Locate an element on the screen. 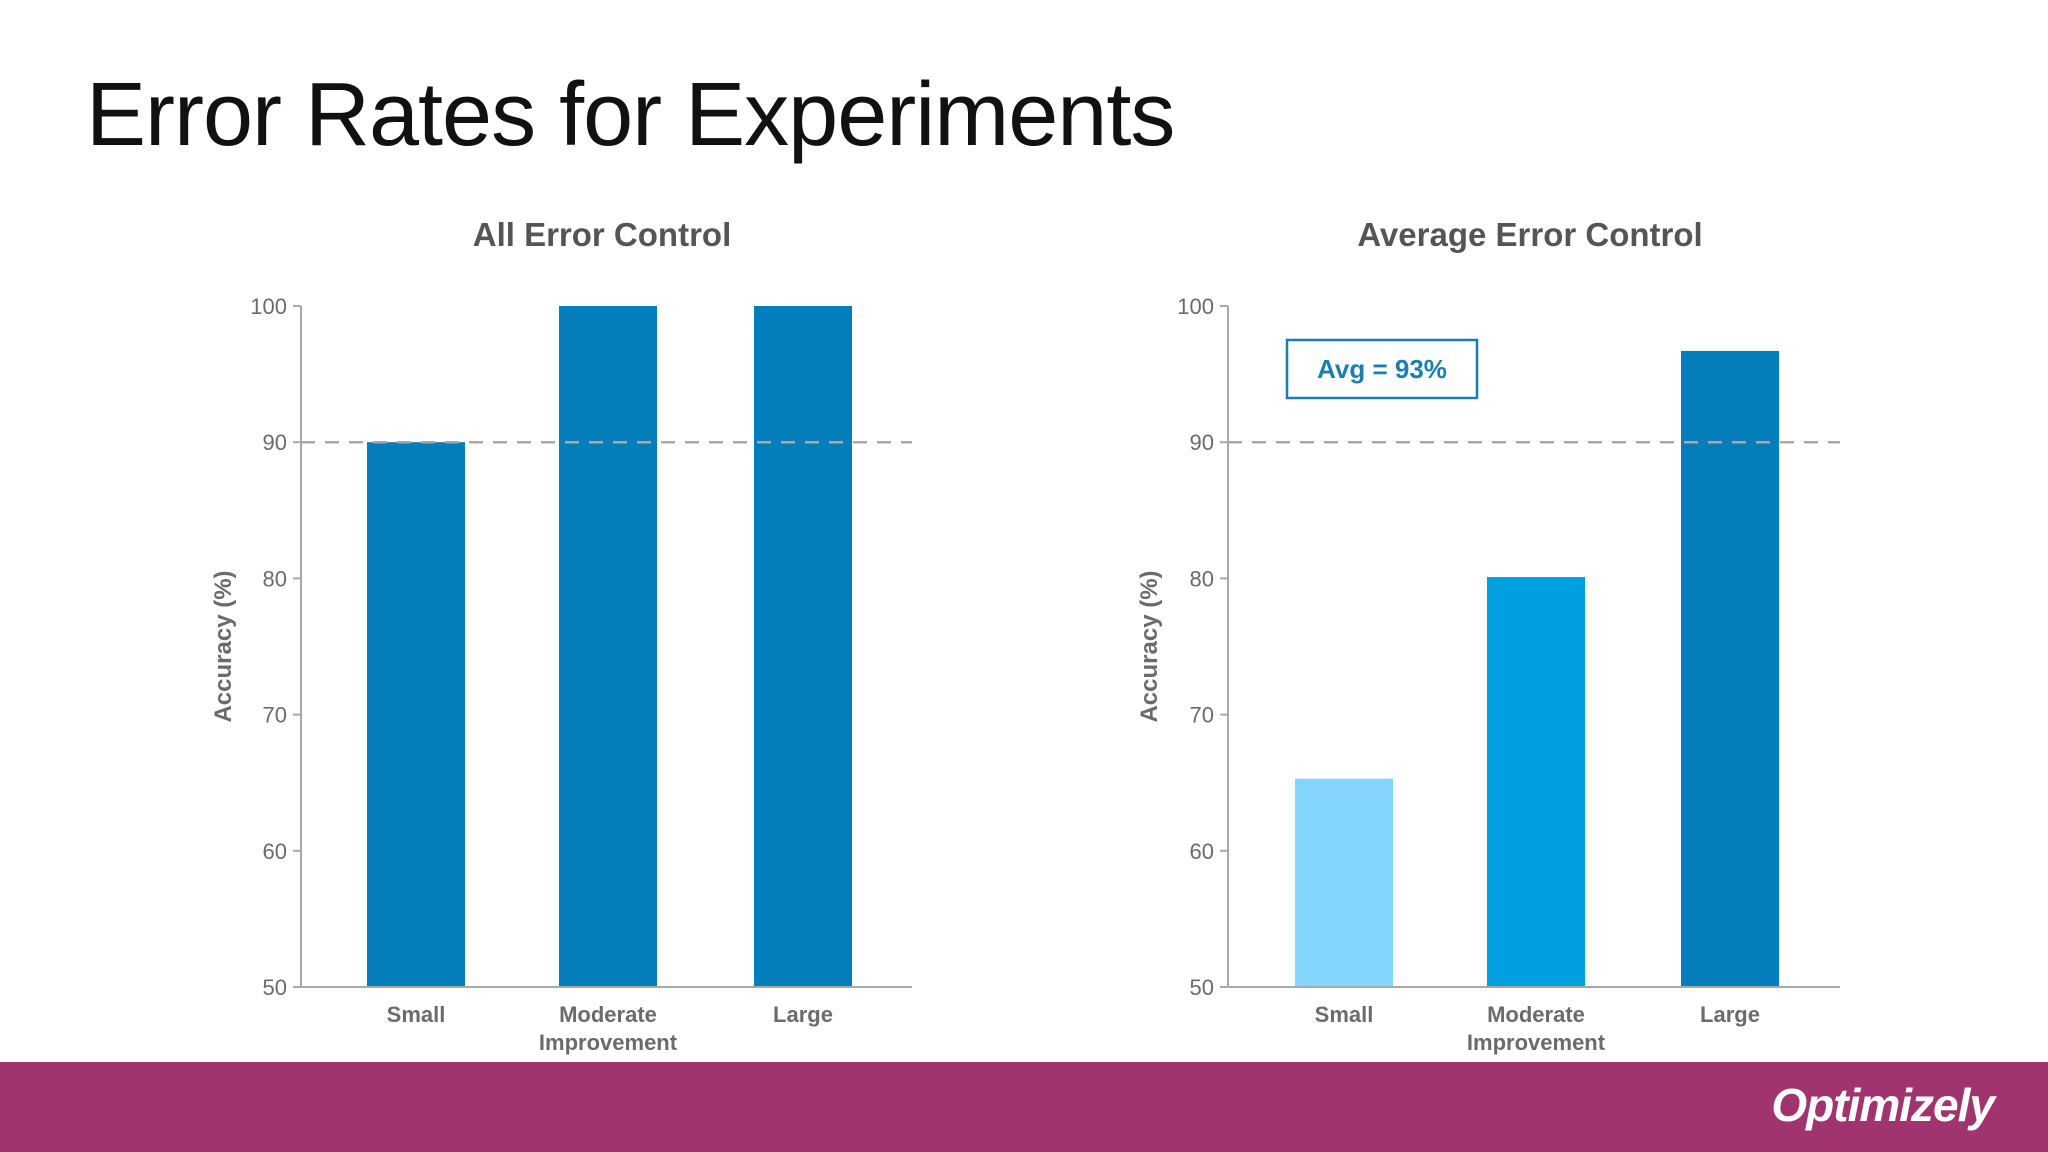  slide-title: Error Rates for Experiments is located at coordinates (630, 115).